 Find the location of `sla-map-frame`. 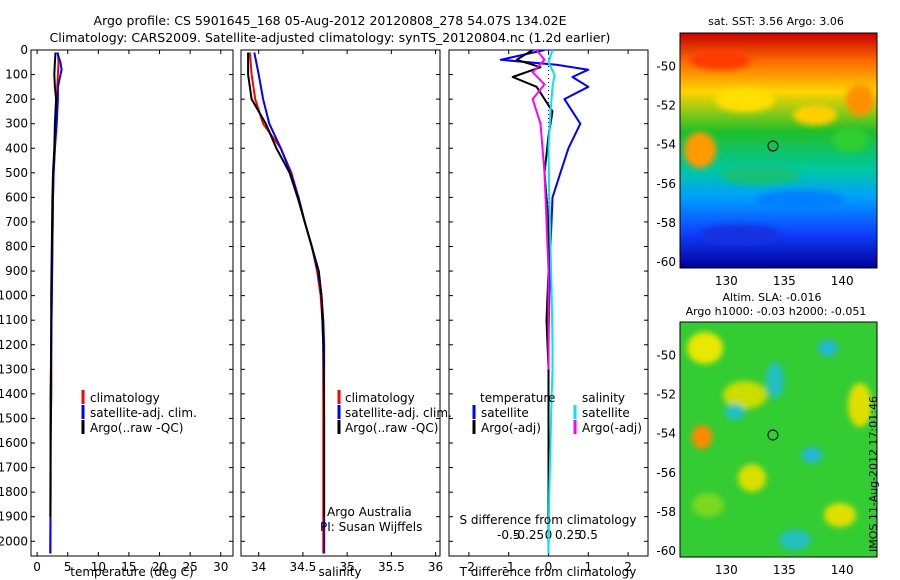

sla-map-frame is located at coordinates (778, 439).